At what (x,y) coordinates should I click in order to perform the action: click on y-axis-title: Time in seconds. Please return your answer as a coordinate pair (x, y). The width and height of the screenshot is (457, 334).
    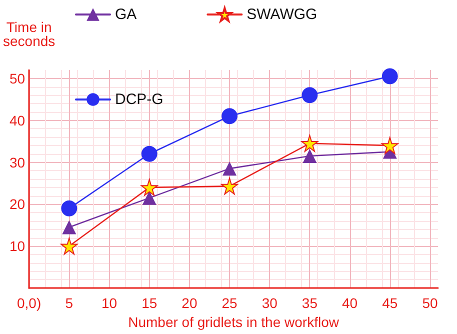
    Looking at the image, I should click on (29, 34).